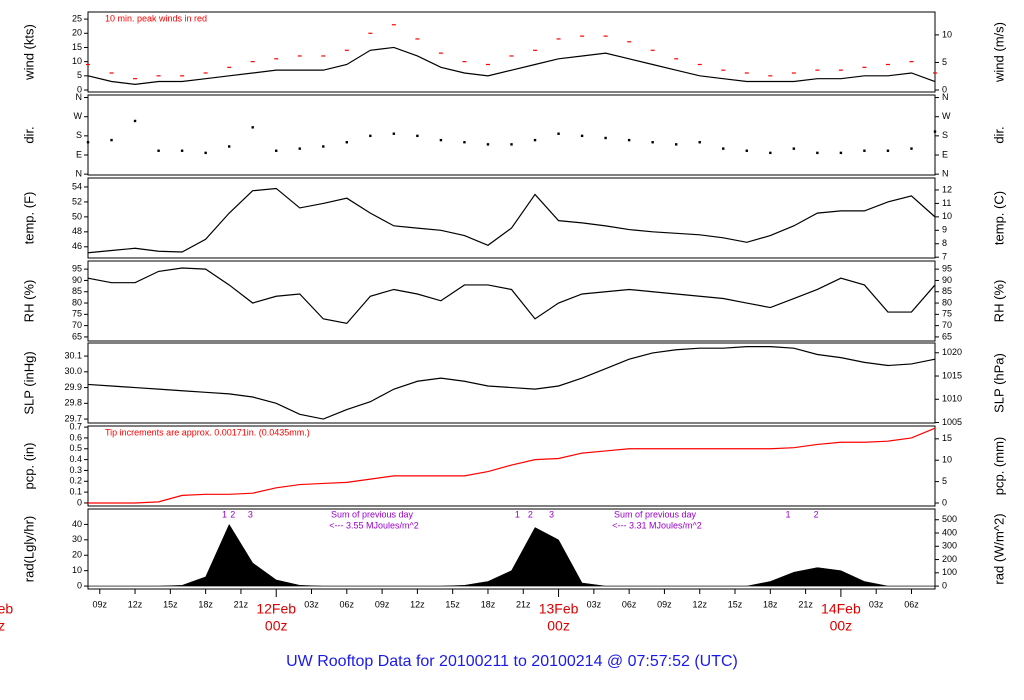 Image resolution: width=1024 pixels, height=700 pixels. What do you see at coordinates (77, 47) in the screenshot?
I see `y-tick-label: 15` at bounding box center [77, 47].